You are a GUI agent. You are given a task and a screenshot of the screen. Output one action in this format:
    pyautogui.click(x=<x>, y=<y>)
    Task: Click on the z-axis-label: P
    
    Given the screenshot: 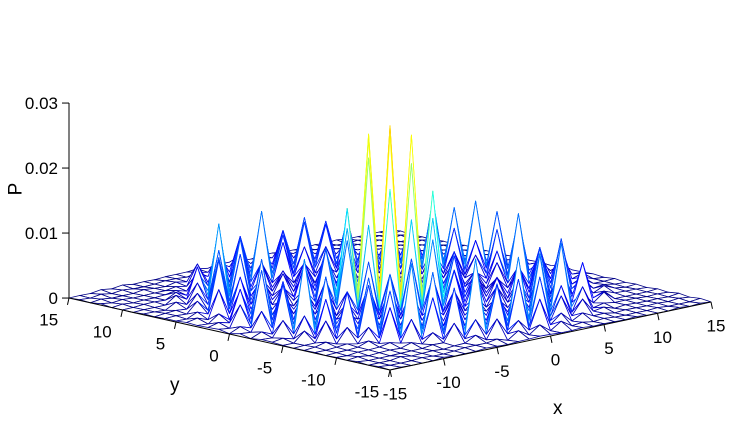 What is the action you would take?
    pyautogui.click(x=16, y=189)
    